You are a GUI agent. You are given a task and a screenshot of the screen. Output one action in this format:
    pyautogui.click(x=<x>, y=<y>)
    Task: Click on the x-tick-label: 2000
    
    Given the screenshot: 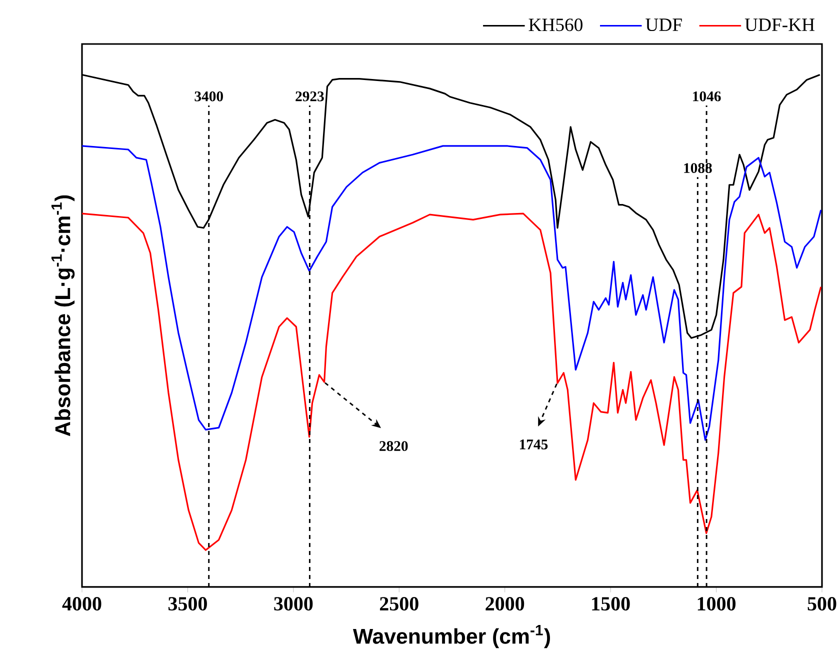 What is the action you would take?
    pyautogui.click(x=505, y=604)
    